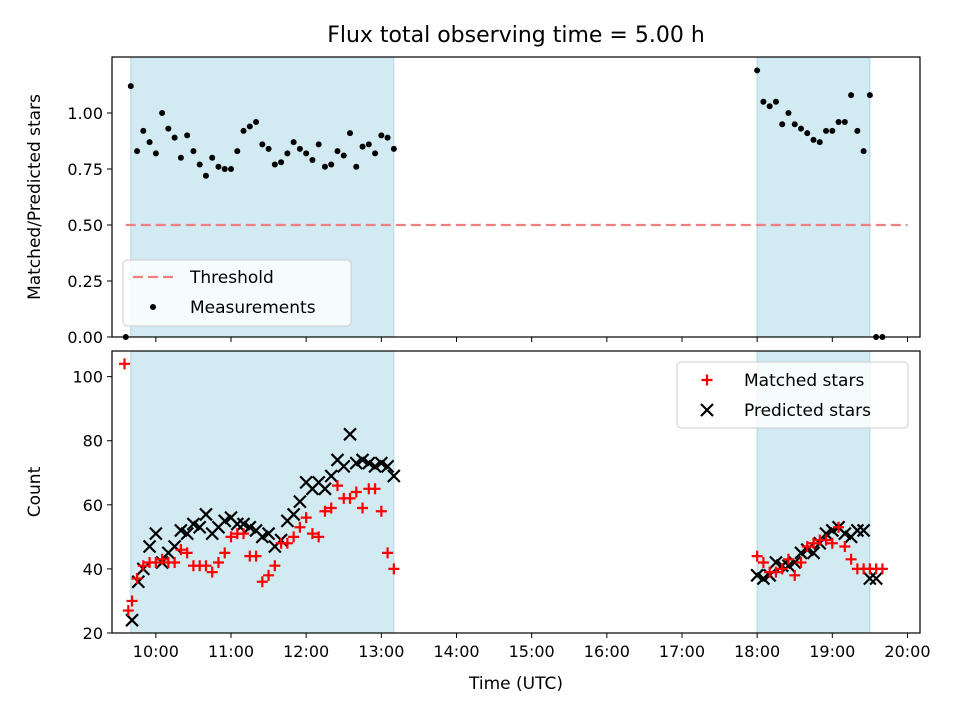 Image resolution: width=960 pixels, height=720 pixels. I want to click on legend-threshold-label: Threshold, so click(231, 278).